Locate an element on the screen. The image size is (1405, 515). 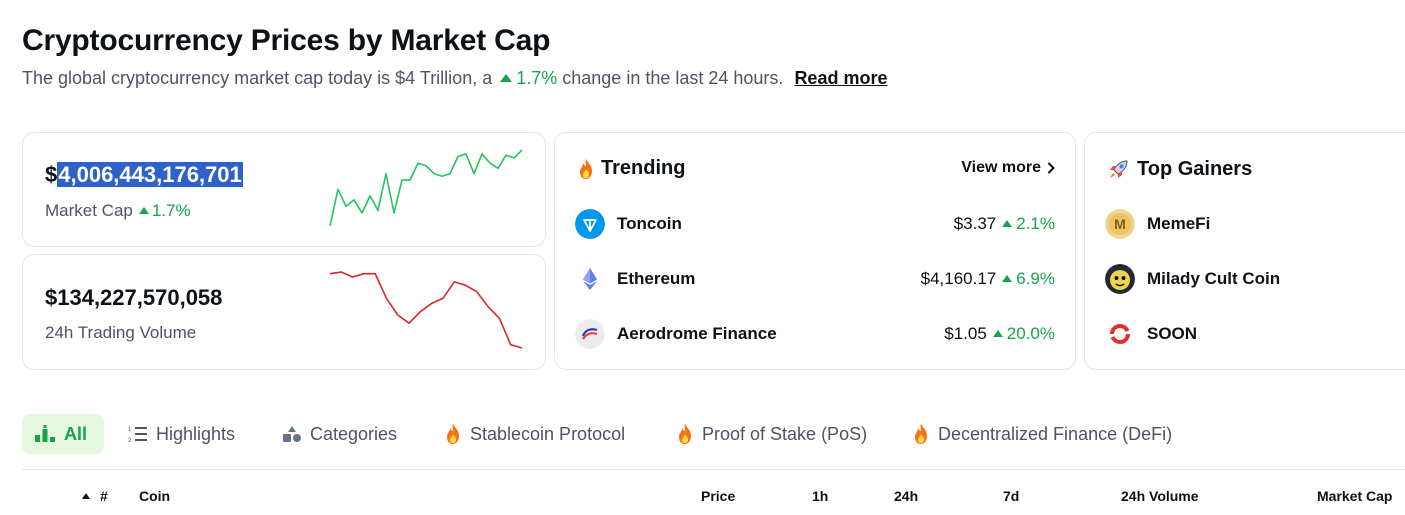
trending-coin-row: Toncoin $3.37 2.1% is located at coordinates (815, 224).